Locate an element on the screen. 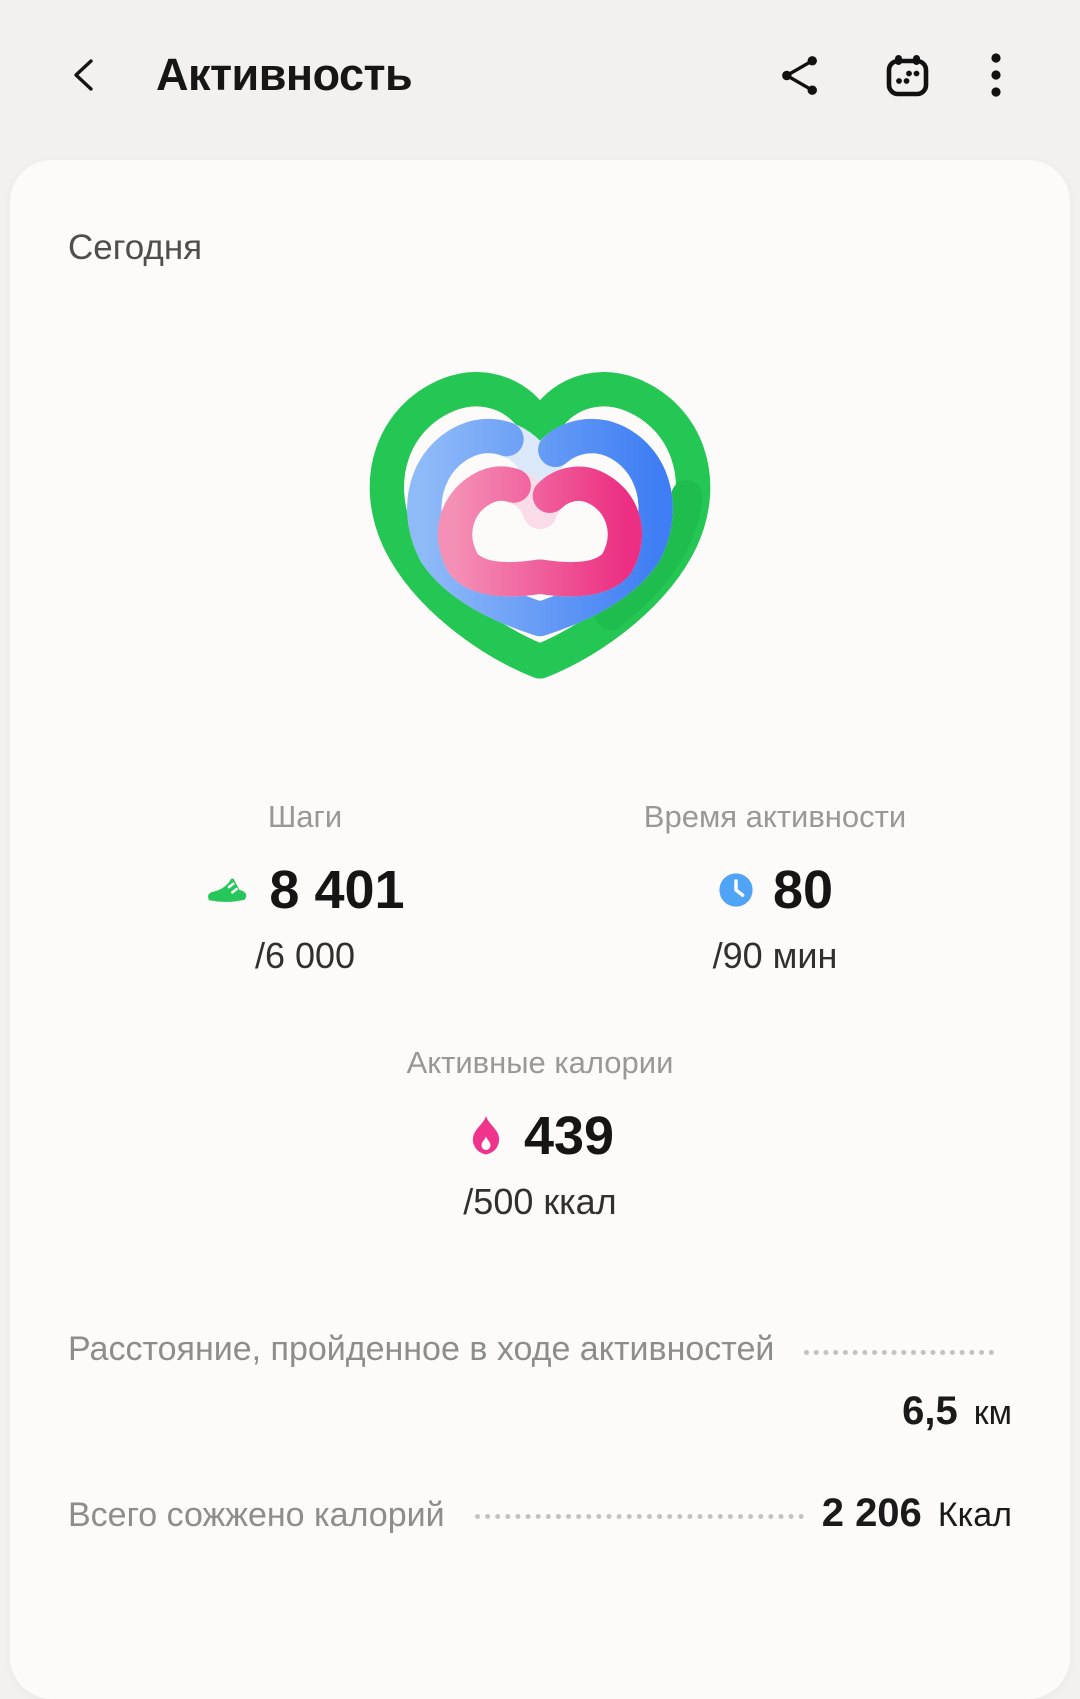 The width and height of the screenshot is (1080, 1699). page-title: Активность is located at coordinates (284, 74).